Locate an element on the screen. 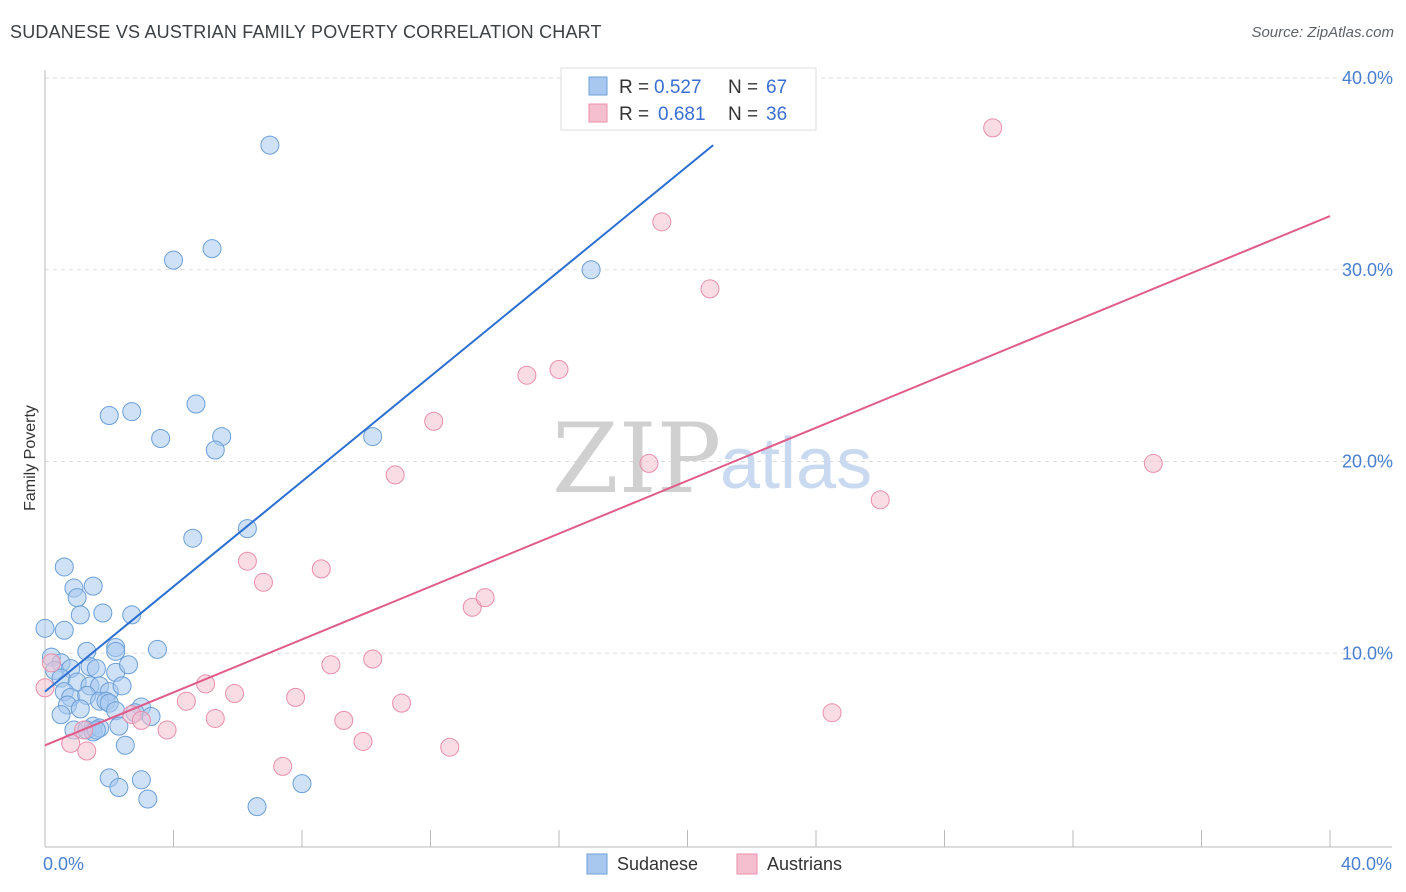  watermark-zip: ZIP is located at coordinates (636, 459).